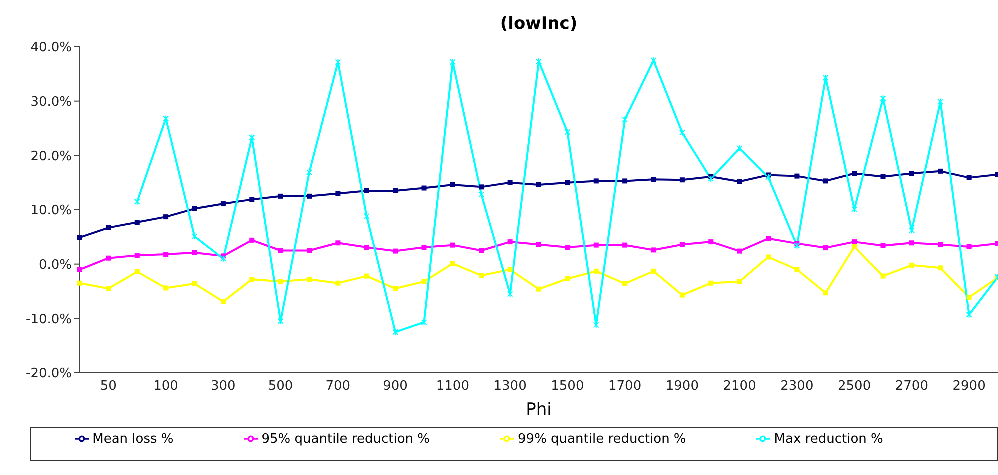 This screenshot has width=998, height=475. What do you see at coordinates (625, 386) in the screenshot?
I see `x-tick-label: 1700` at bounding box center [625, 386].